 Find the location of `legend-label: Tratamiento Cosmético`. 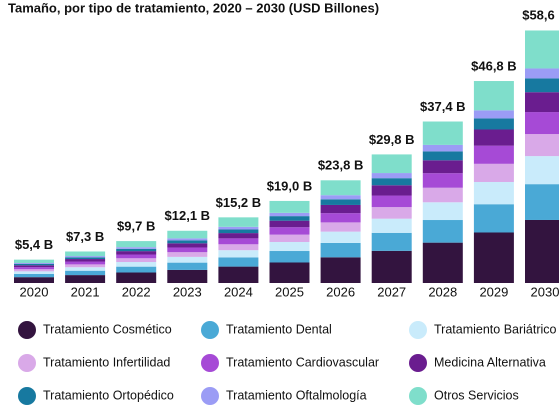

legend-label: Tratamiento Cosmético is located at coordinates (107, 329).